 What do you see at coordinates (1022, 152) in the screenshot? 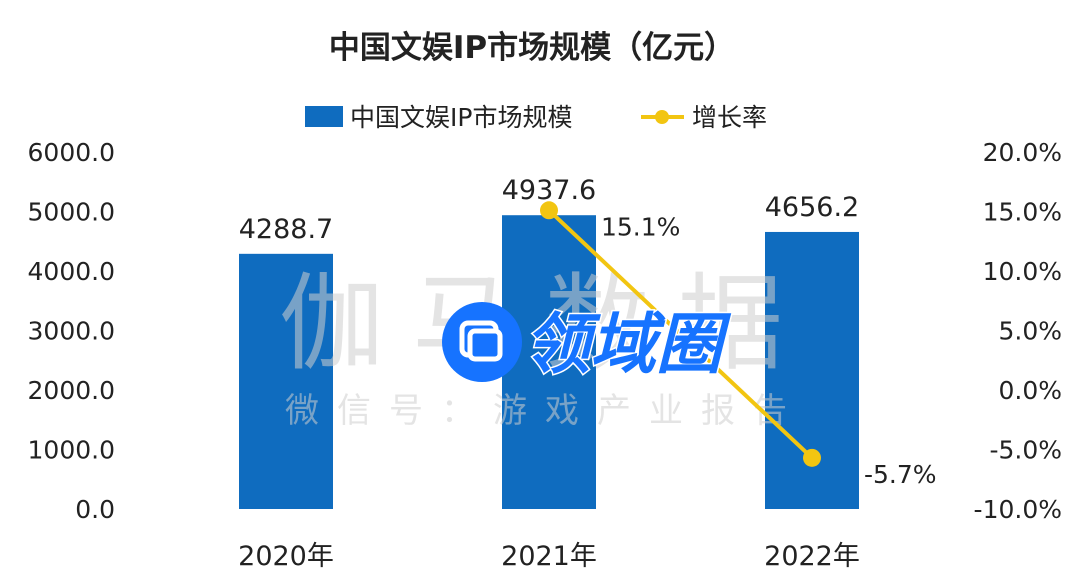
I see `right-axis-tick-label: 20.0%` at bounding box center [1022, 152].